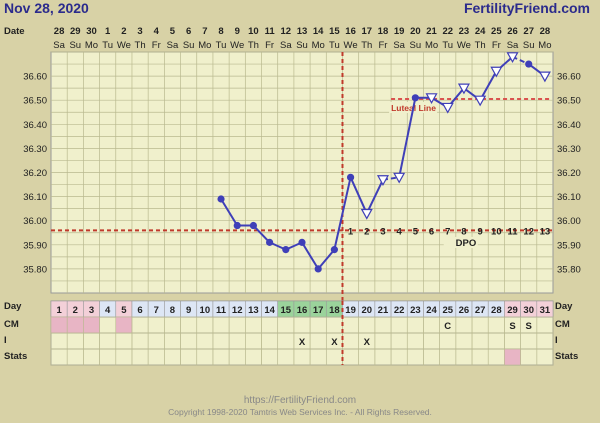  What do you see at coordinates (569, 149) in the screenshot?
I see `y-tick-label-right: 36.30` at bounding box center [569, 149].